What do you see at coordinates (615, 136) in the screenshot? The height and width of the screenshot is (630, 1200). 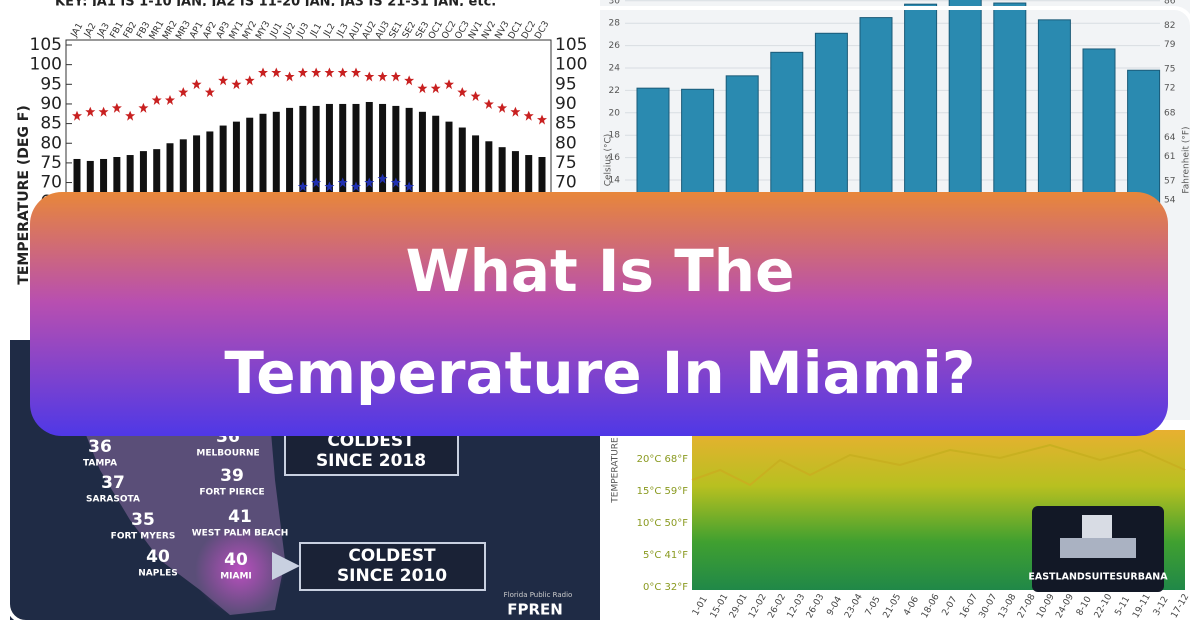 I see `y-tick-label: 18` at bounding box center [615, 136].